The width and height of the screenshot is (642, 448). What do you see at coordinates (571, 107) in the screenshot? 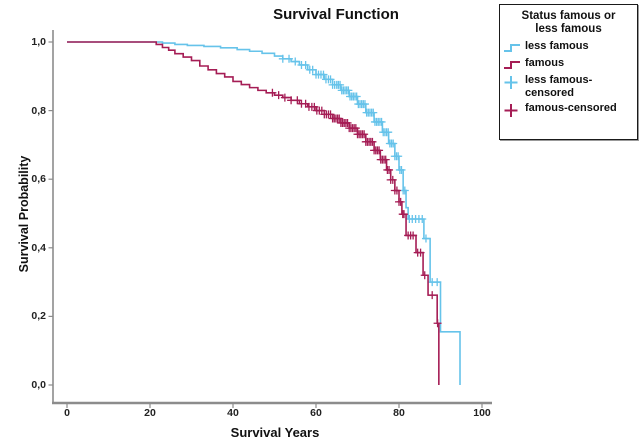
I see `legend-label: famous-censored` at bounding box center [571, 107].